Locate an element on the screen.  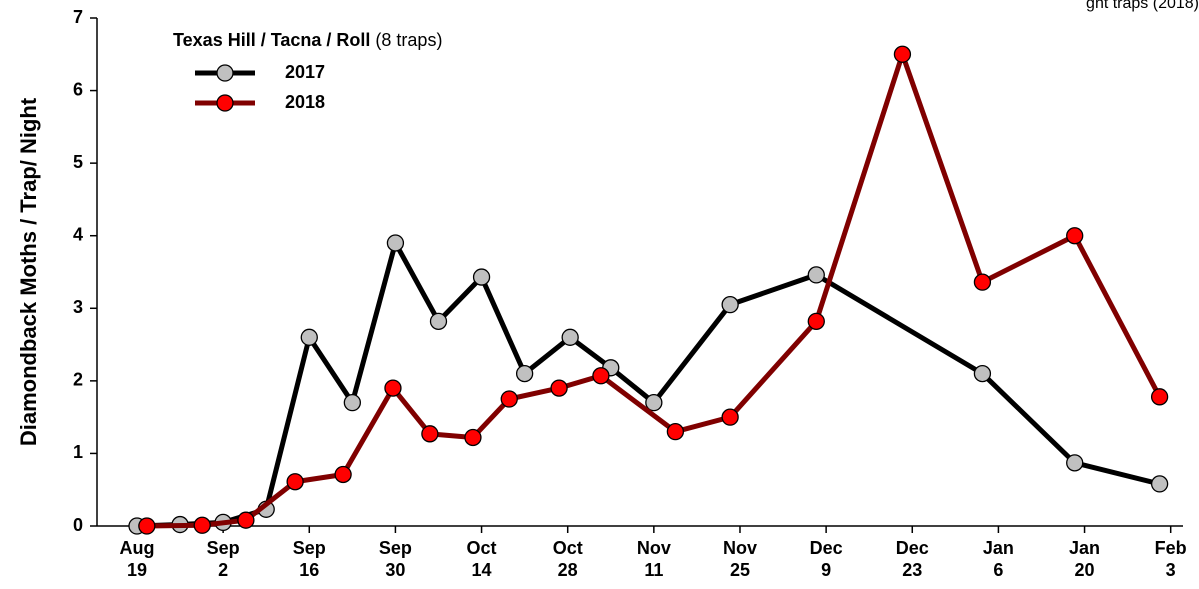
x-tick-label: Jan 6 is located at coordinates (998, 559).